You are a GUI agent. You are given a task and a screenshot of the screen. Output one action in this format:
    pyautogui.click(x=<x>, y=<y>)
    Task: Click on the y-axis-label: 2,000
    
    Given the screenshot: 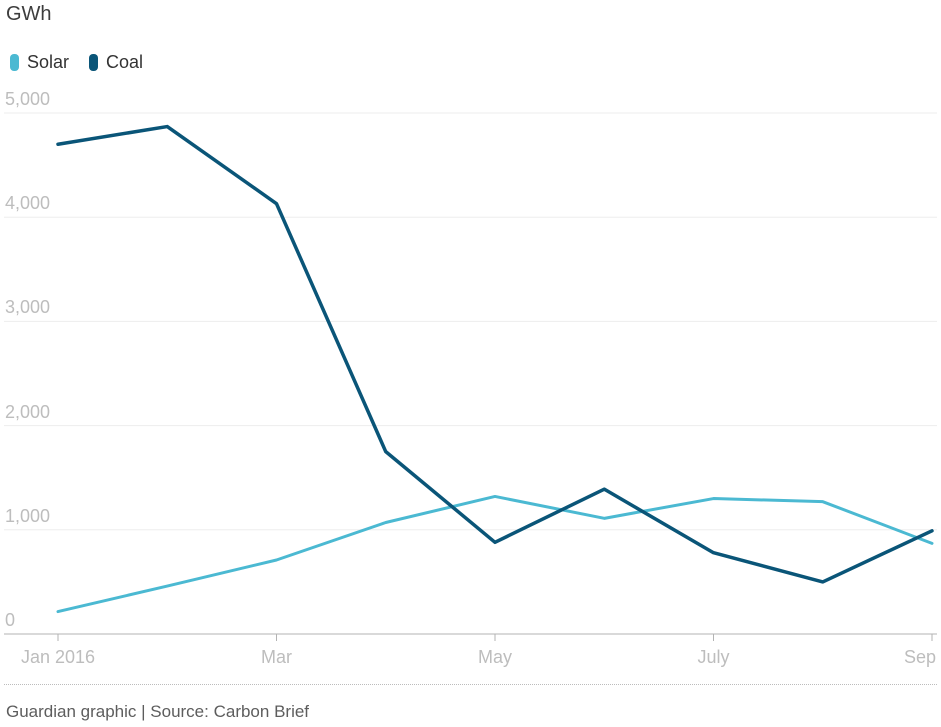 What is the action you would take?
    pyautogui.click(x=28, y=411)
    